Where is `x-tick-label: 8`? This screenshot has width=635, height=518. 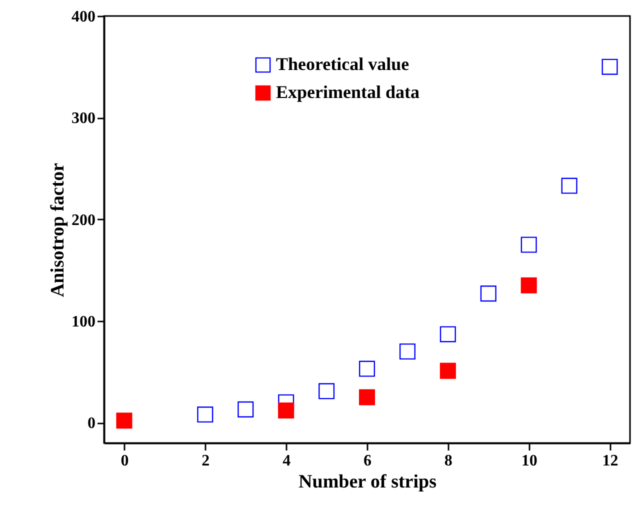 x-tick-label: 8 is located at coordinates (448, 461).